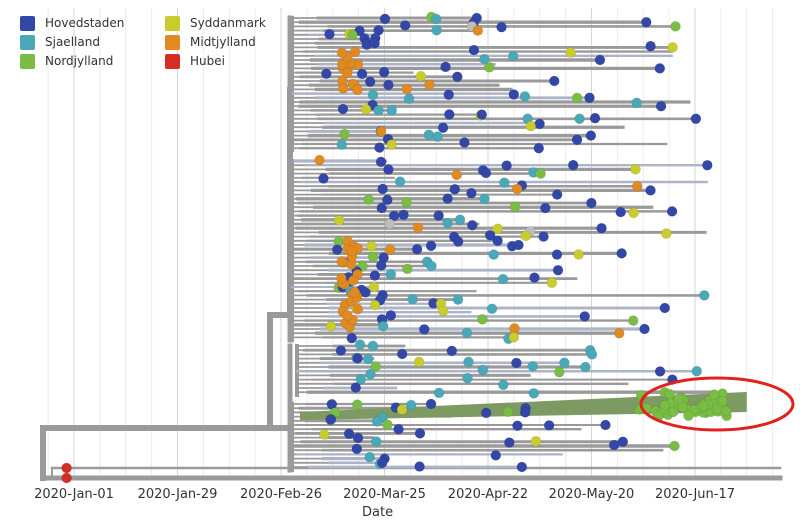 The image size is (800, 526). Describe the element at coordinates (207, 61) in the screenshot. I see `legend-label: Hubei` at that location.